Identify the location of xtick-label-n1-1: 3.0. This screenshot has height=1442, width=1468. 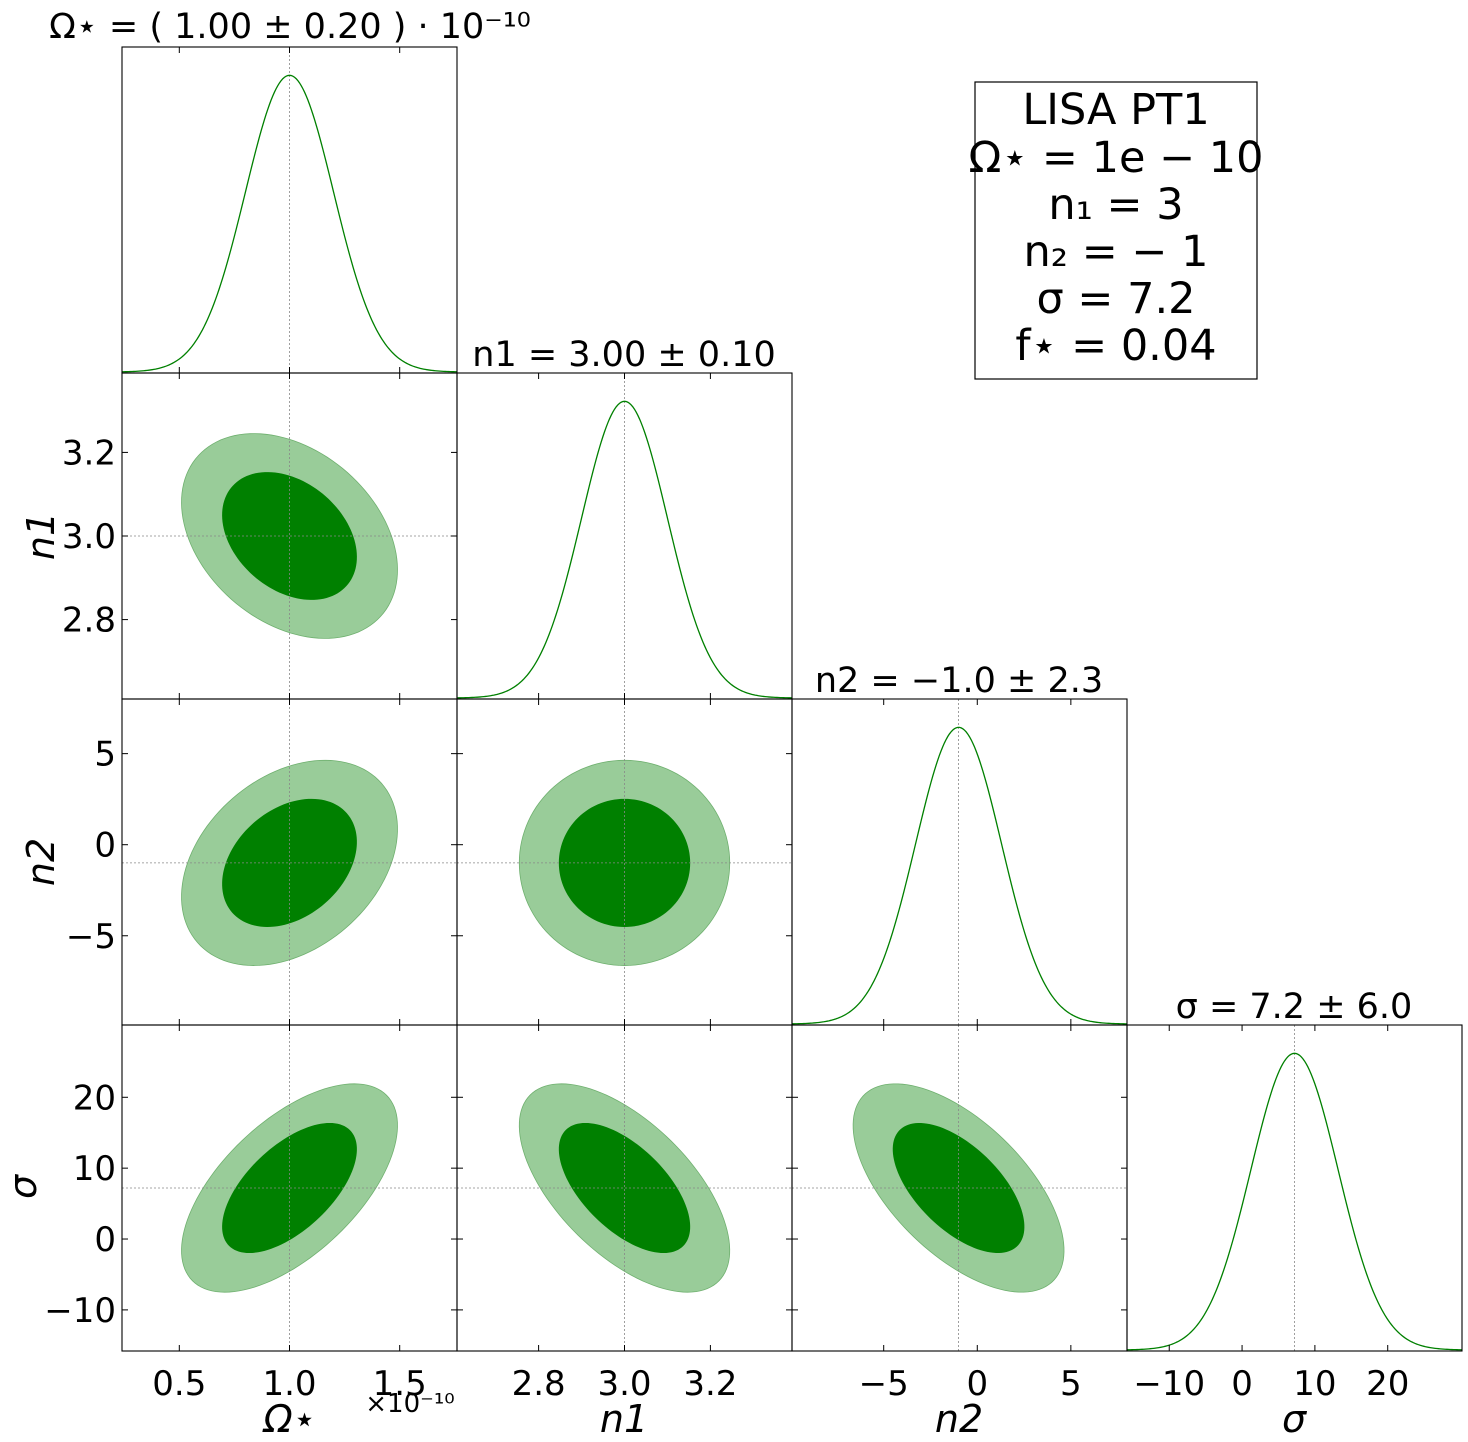
(624, 1384).